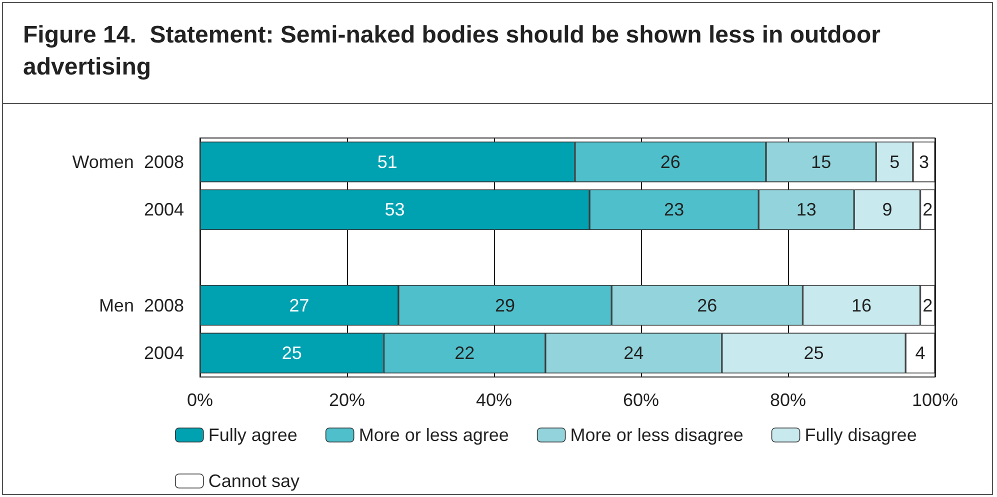 This screenshot has width=997, height=497. Describe the element at coordinates (128, 162) in the screenshot. I see `y-tick-label: Women 2008` at that location.